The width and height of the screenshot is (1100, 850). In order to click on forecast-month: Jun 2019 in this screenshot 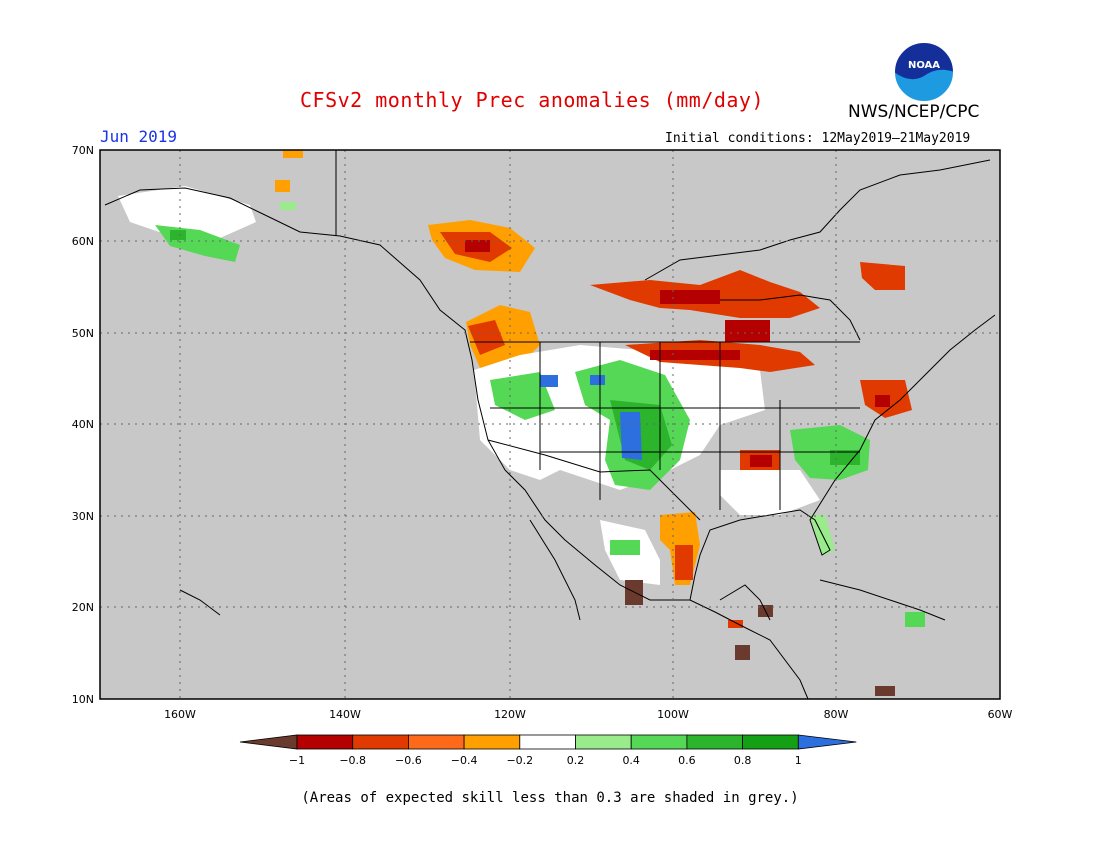, I will do `click(139, 136)`.